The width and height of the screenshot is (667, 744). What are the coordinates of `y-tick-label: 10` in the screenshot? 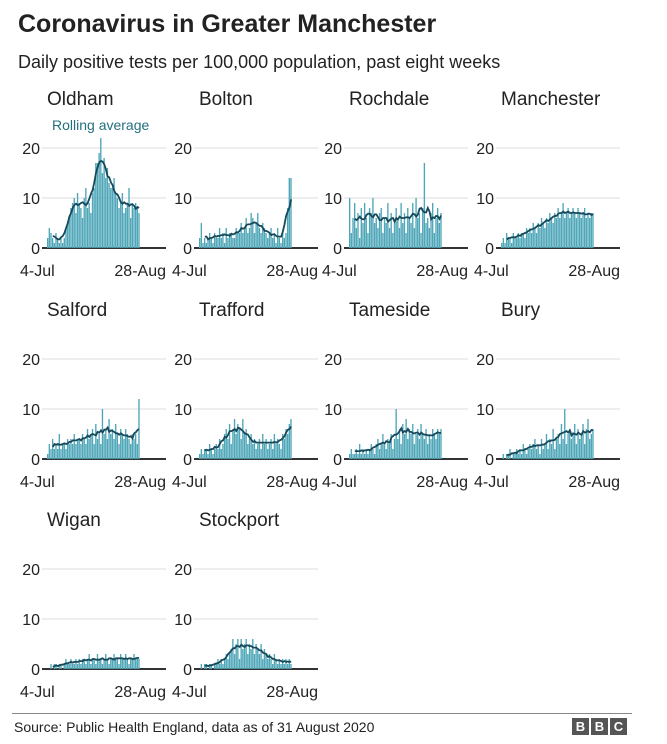 It's located at (183, 410).